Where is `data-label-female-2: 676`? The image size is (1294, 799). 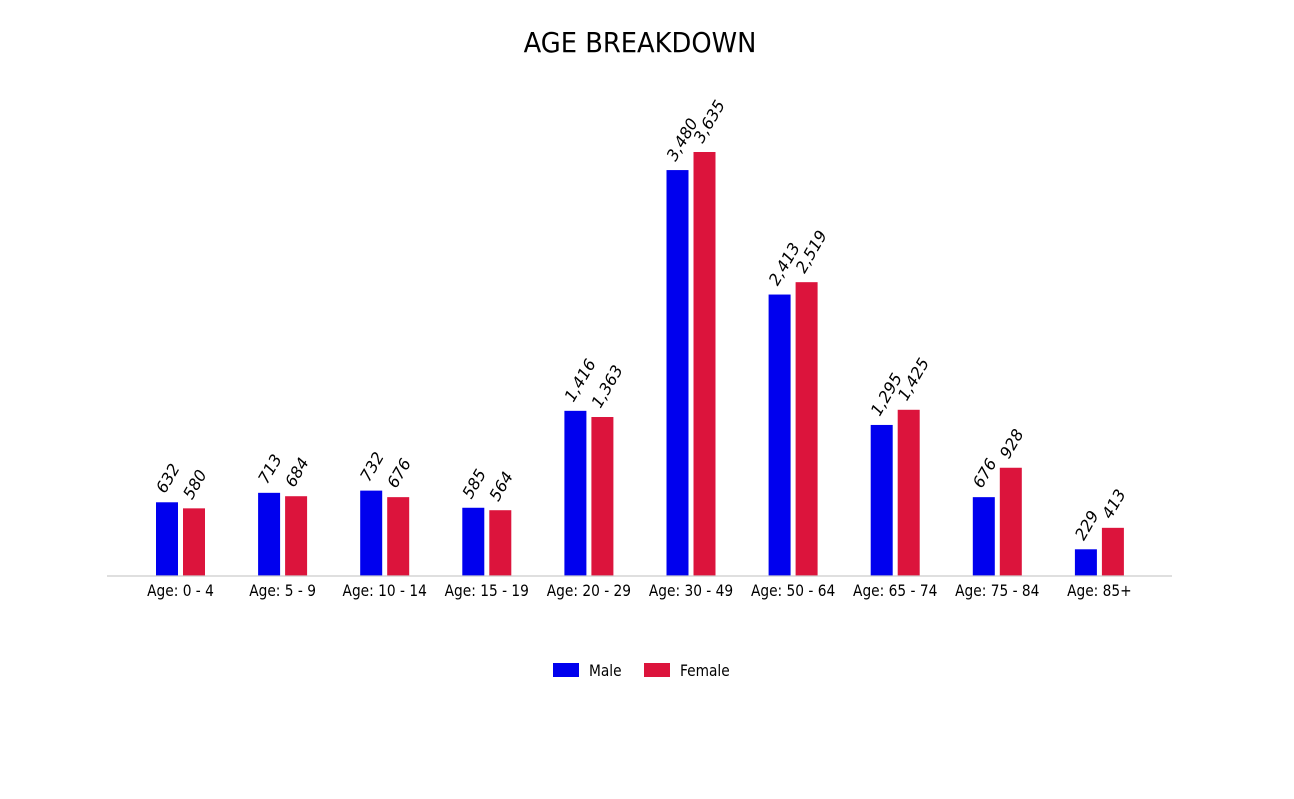 data-label-female-2: 676 is located at coordinates (399, 473).